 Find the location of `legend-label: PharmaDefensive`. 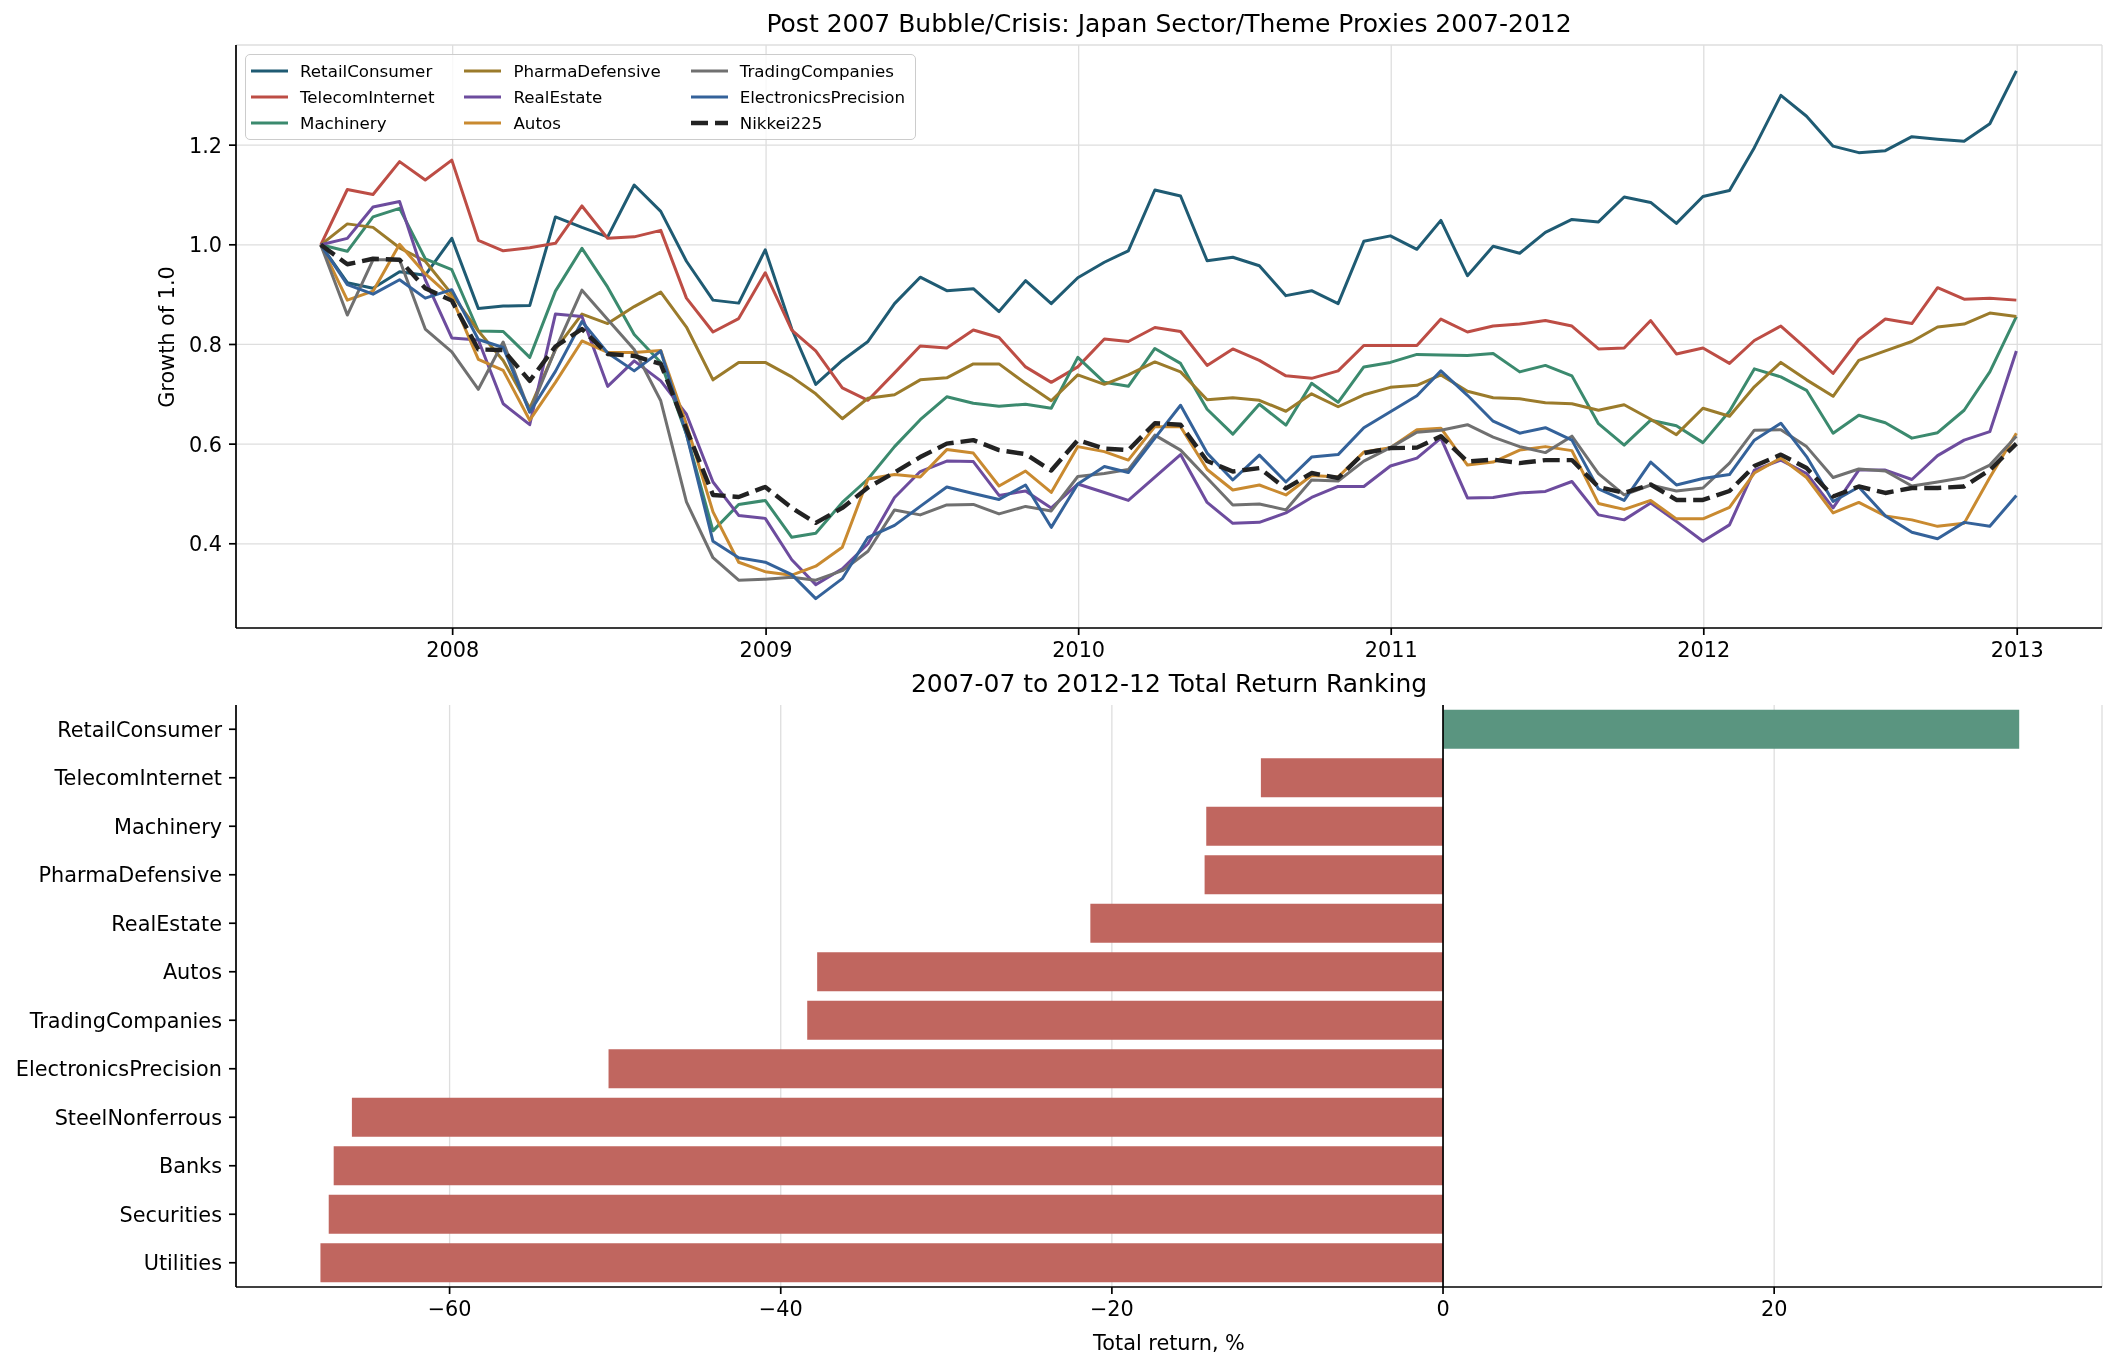

legend-label: PharmaDefensive is located at coordinates (587, 71).